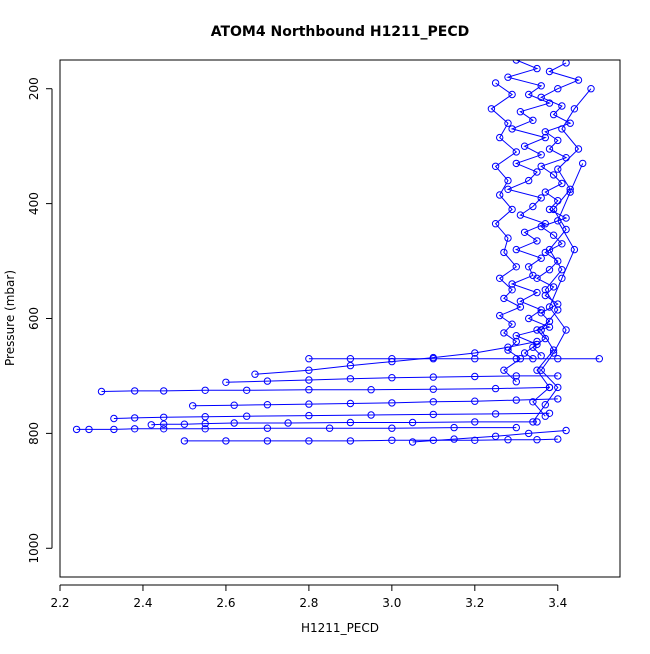 The height and width of the screenshot is (654, 650). I want to click on x-axis: 2.2 2.4 2.6 2.8 3.0 3.2 3.4, so click(308, 597).